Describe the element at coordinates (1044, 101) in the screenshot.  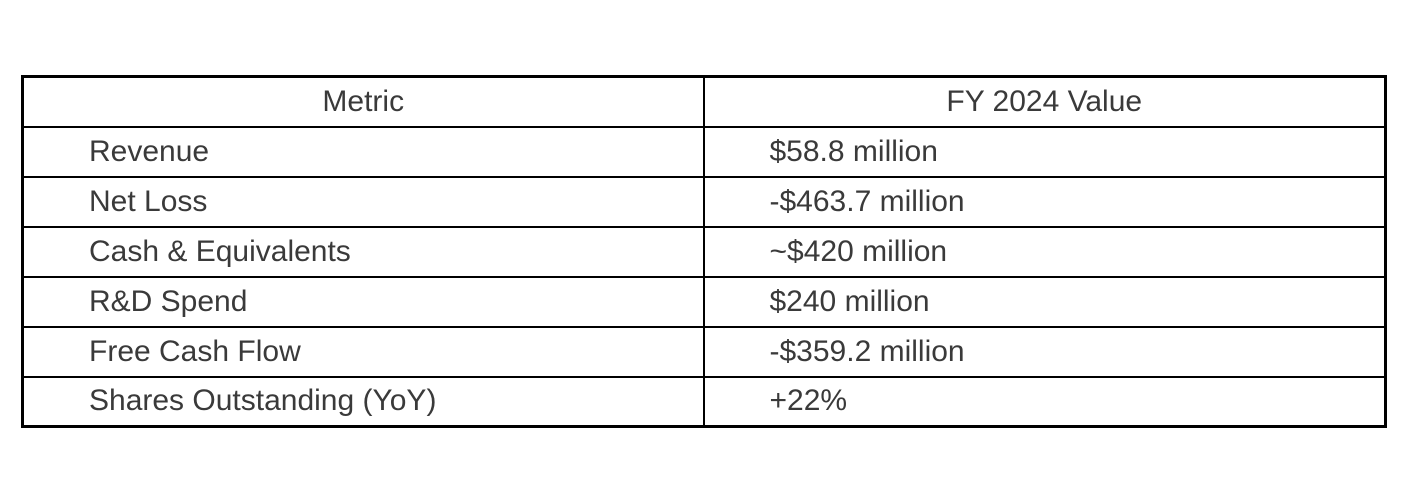
I see `column-header-fy2024-value: FY 2024 Value` at that location.